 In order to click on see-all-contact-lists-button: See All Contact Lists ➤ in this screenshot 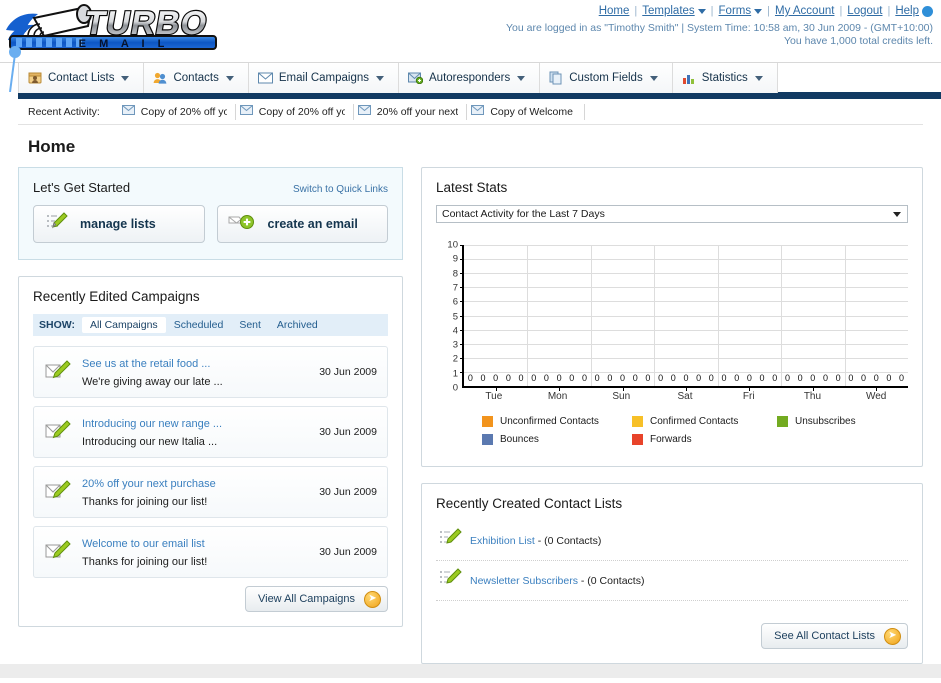, I will do `click(834, 636)`.